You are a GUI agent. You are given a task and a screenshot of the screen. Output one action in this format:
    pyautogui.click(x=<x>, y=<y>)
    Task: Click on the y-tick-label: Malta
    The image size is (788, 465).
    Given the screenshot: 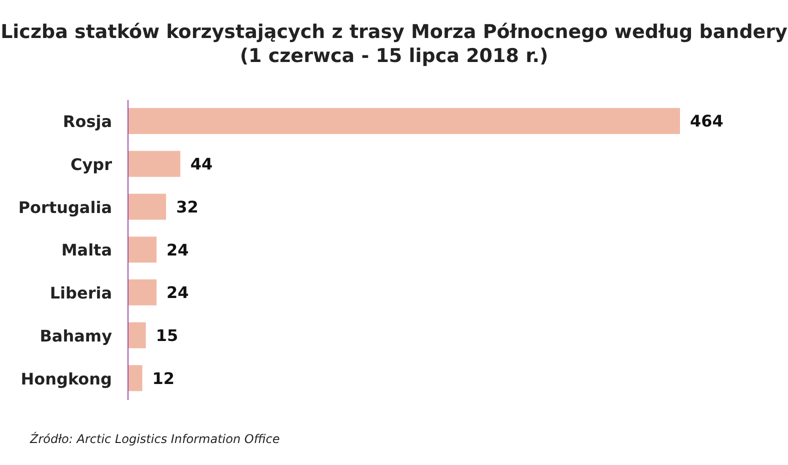 What is the action you would take?
    pyautogui.click(x=86, y=250)
    